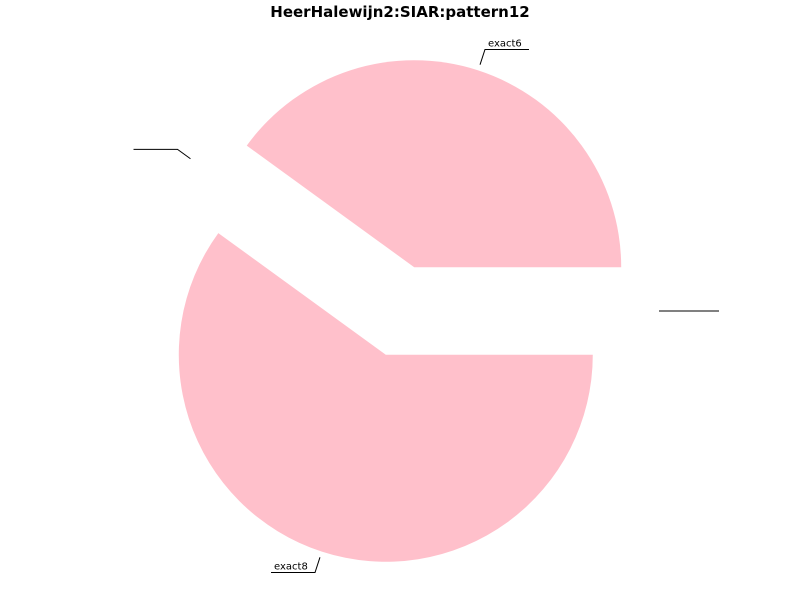 Image resolution: width=800 pixels, height=600 pixels. I want to click on slice-label-exact8: exact8, so click(291, 567).